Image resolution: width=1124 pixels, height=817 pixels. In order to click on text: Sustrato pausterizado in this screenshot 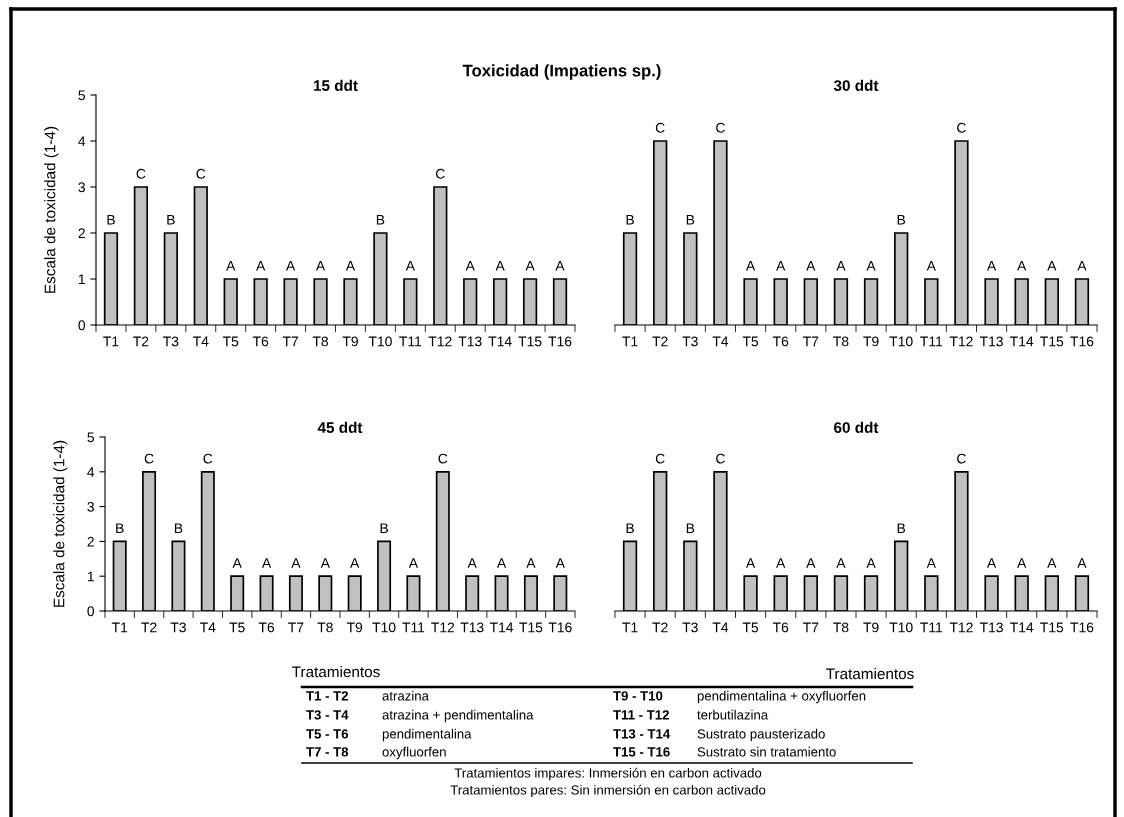, I will do `click(761, 735)`.